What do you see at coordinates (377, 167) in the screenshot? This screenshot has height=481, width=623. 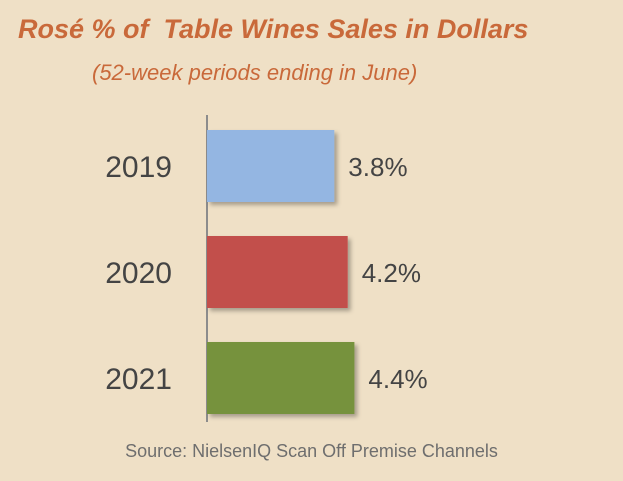 I see `value-label-2019: 3.8%` at bounding box center [377, 167].